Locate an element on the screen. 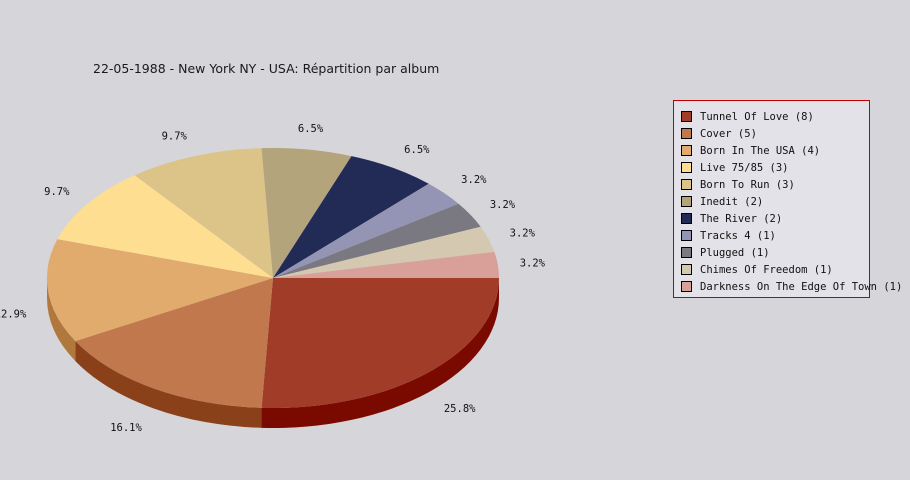 This screenshot has height=480, width=910. legend-label: Born In The USA (4) is located at coordinates (760, 150).